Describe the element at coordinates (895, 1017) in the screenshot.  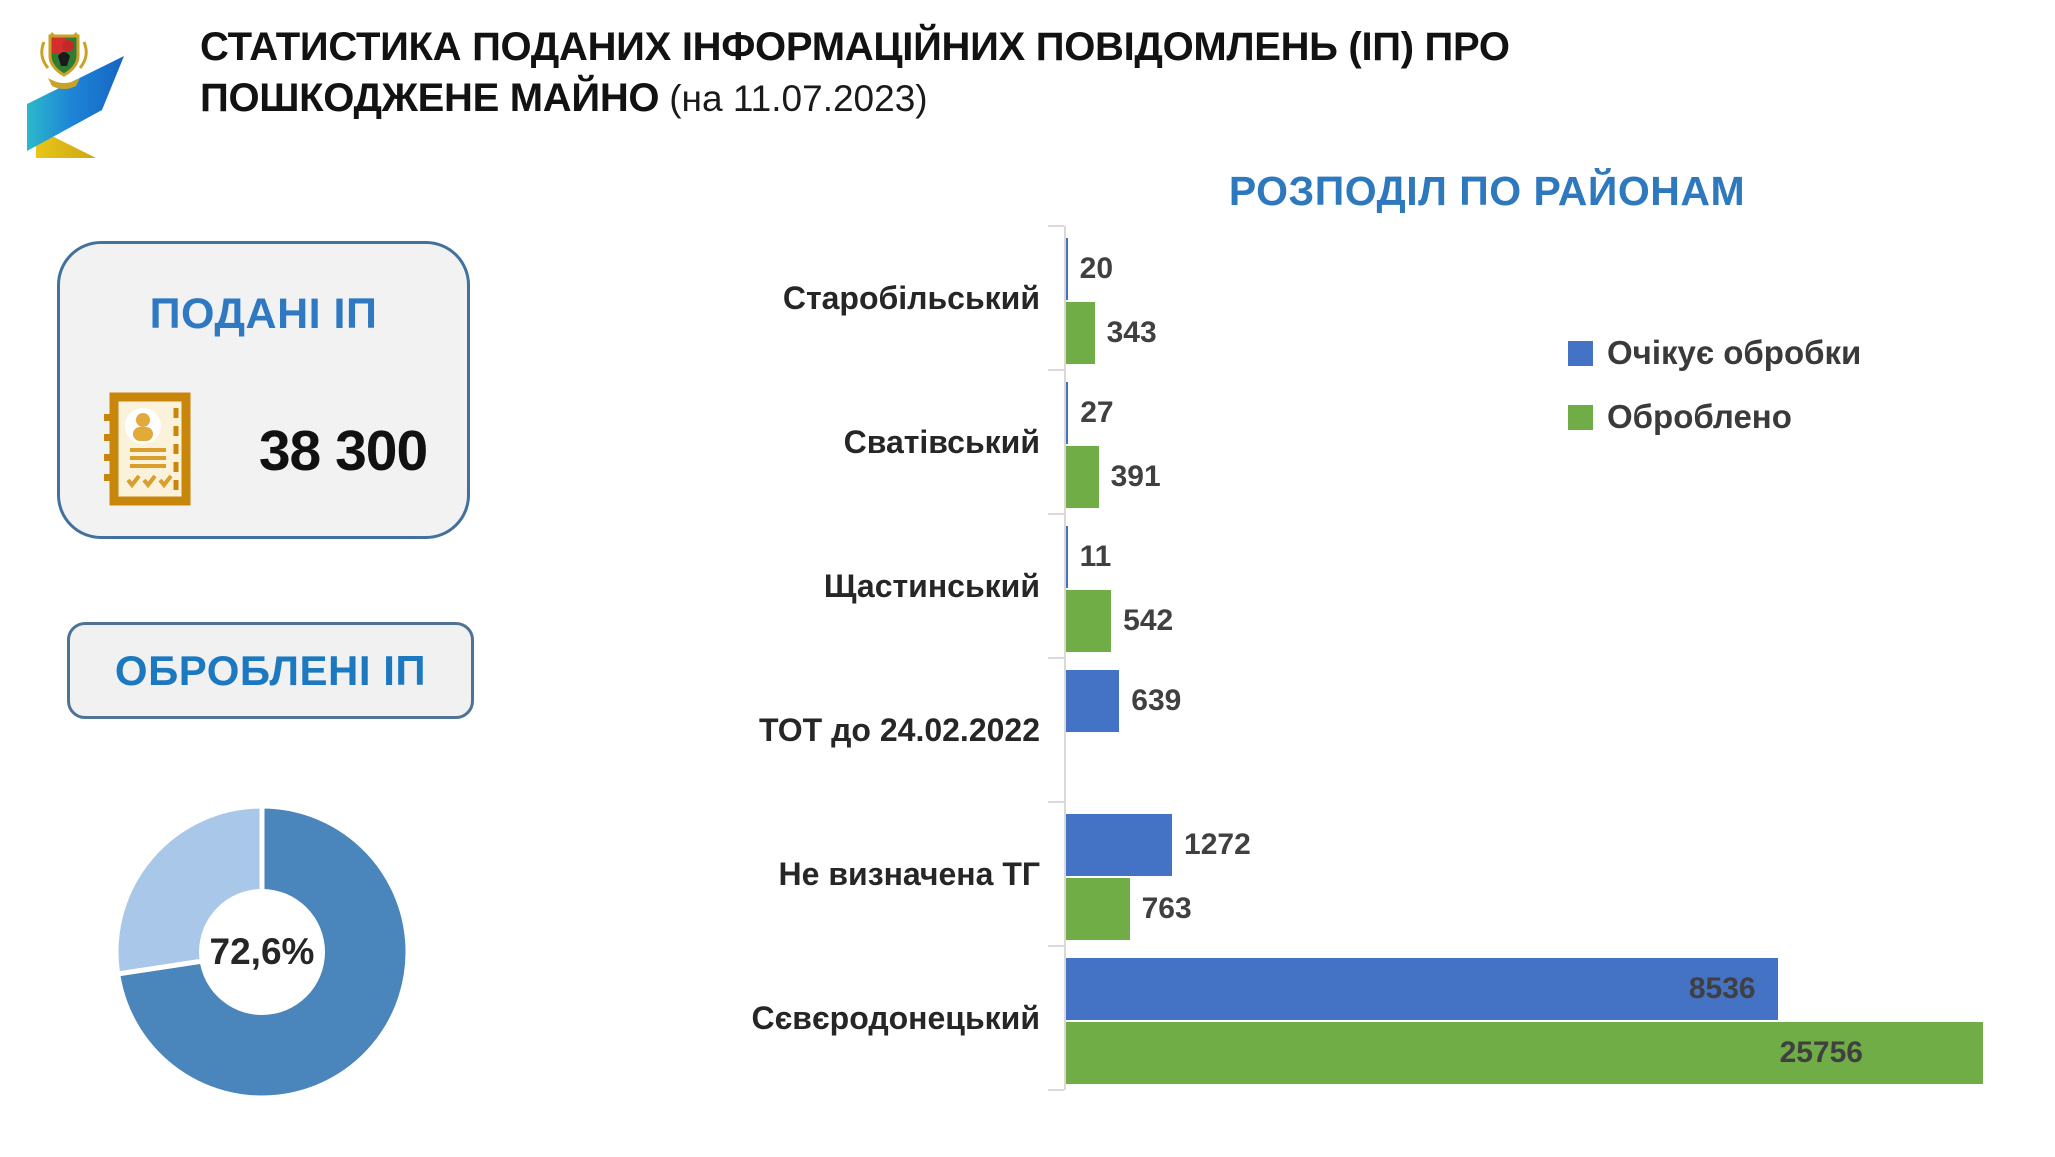
I see `category-label: Сєвєродонецький` at that location.